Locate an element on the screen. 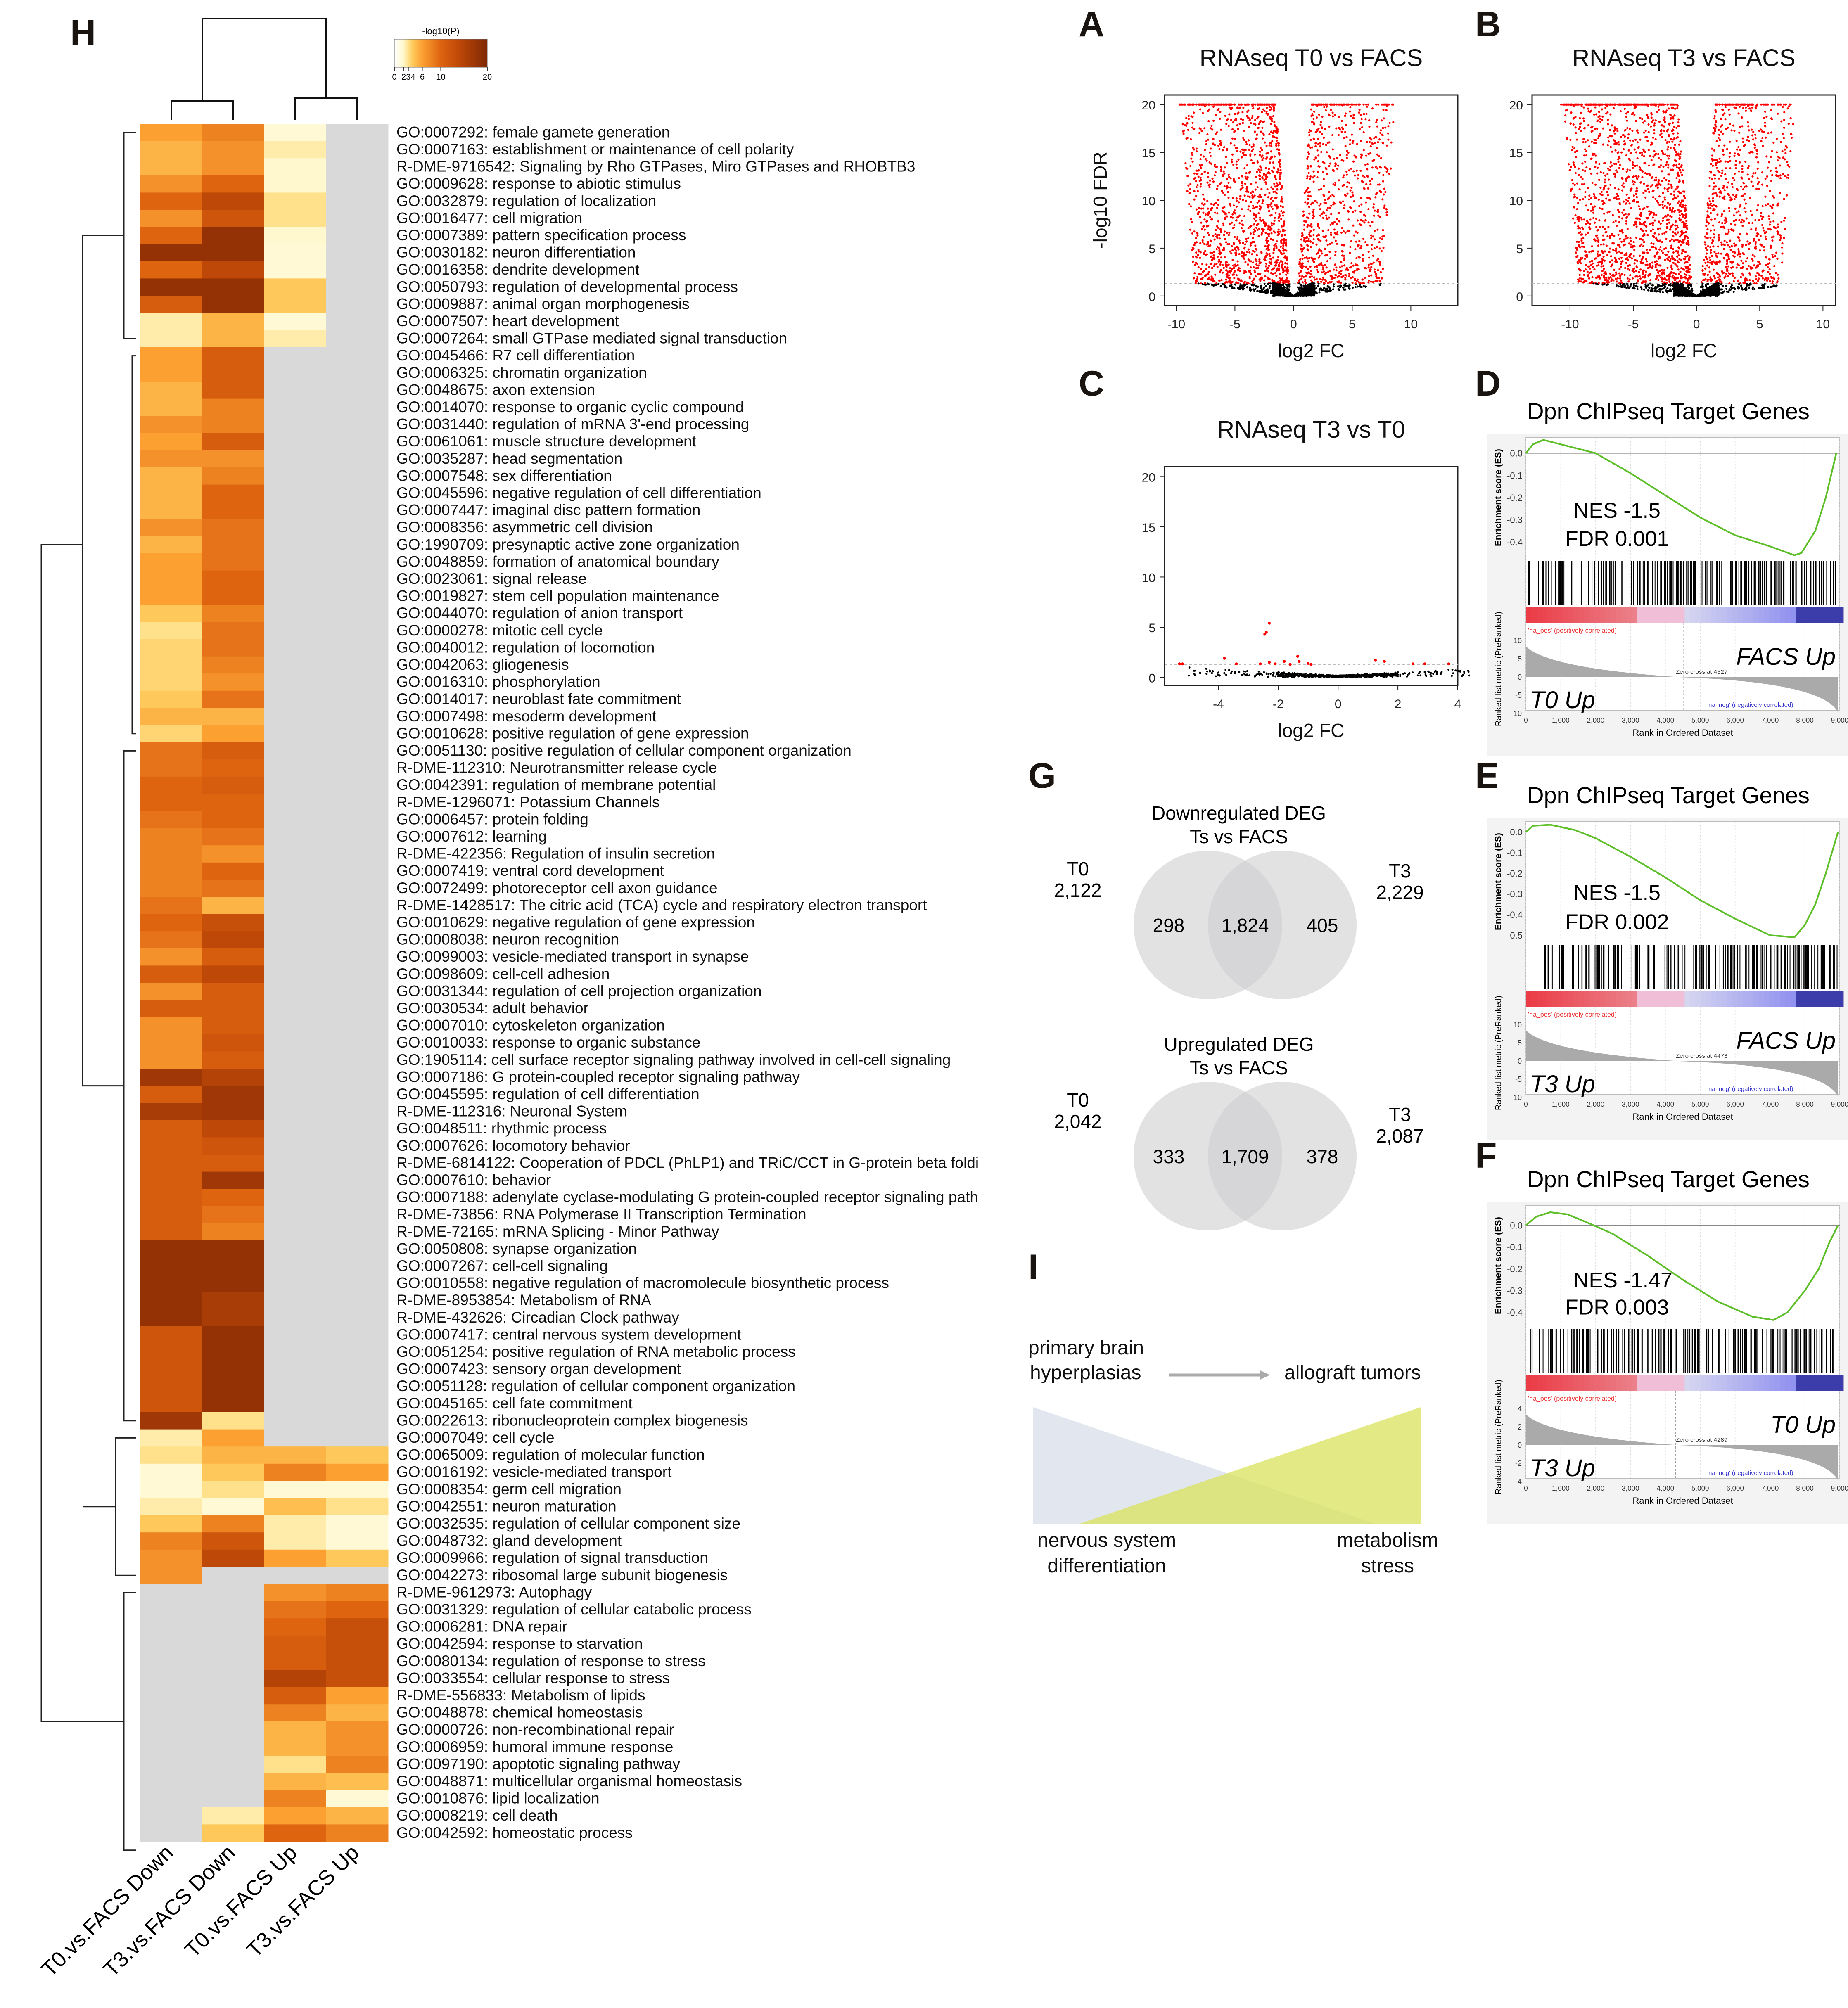  y-tick-label: 10 is located at coordinates (1148, 201).